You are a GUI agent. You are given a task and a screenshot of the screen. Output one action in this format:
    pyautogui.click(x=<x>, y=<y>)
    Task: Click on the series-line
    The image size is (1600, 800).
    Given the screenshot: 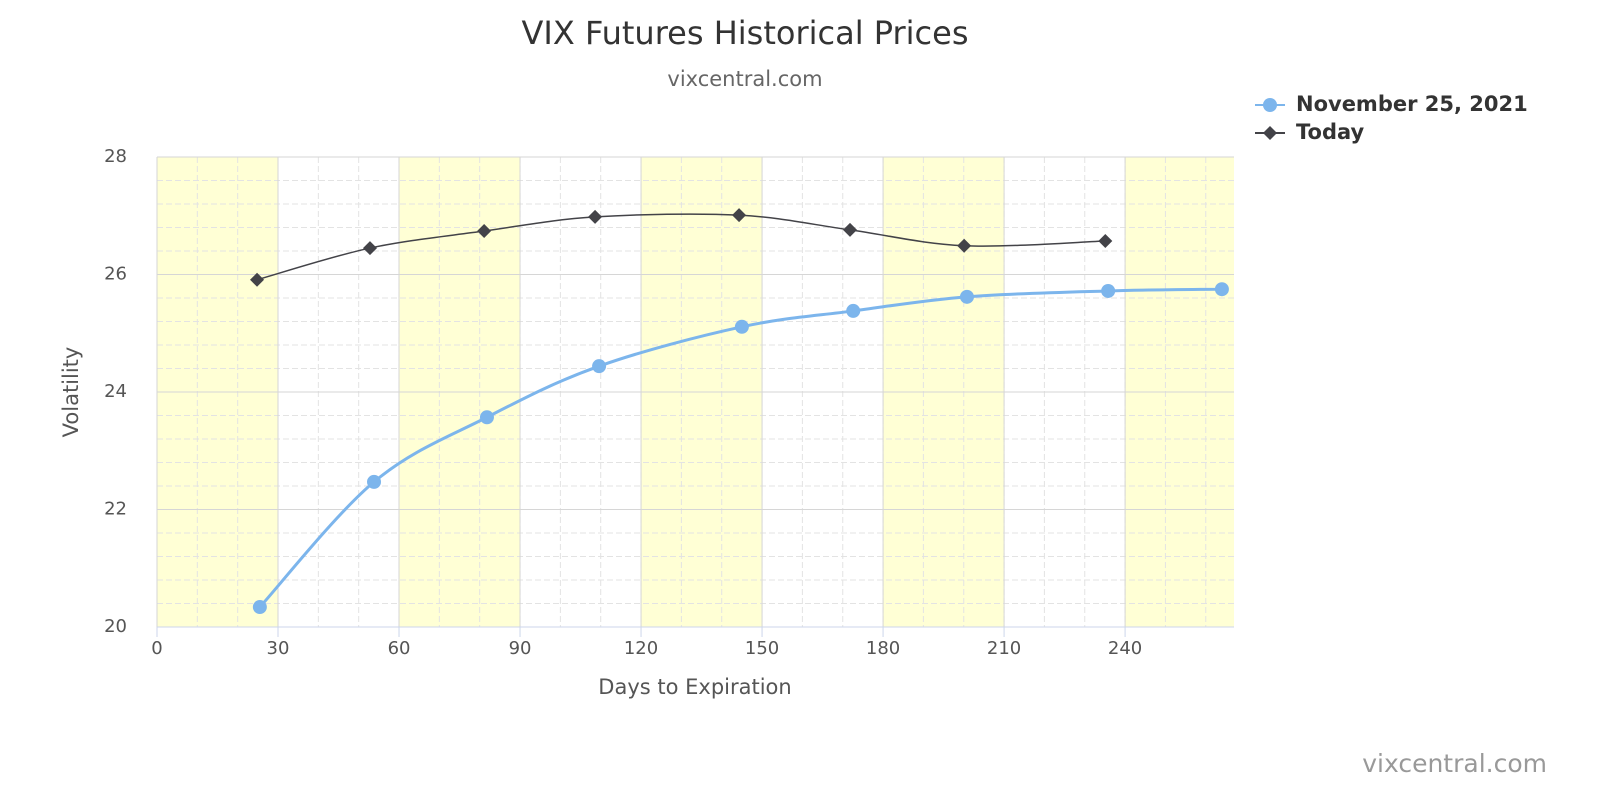 What is the action you would take?
    pyautogui.click(x=681, y=247)
    